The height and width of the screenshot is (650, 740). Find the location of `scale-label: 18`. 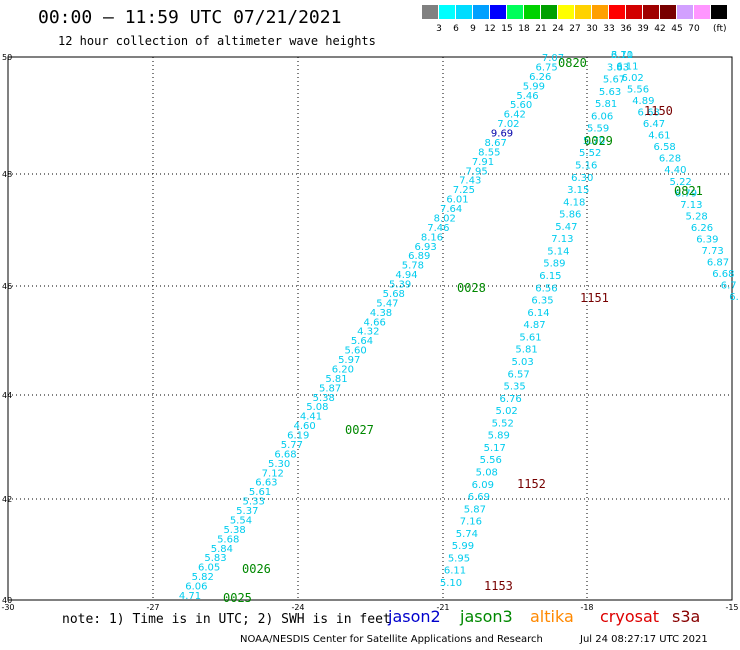

scale-label: 18 is located at coordinates (524, 29).